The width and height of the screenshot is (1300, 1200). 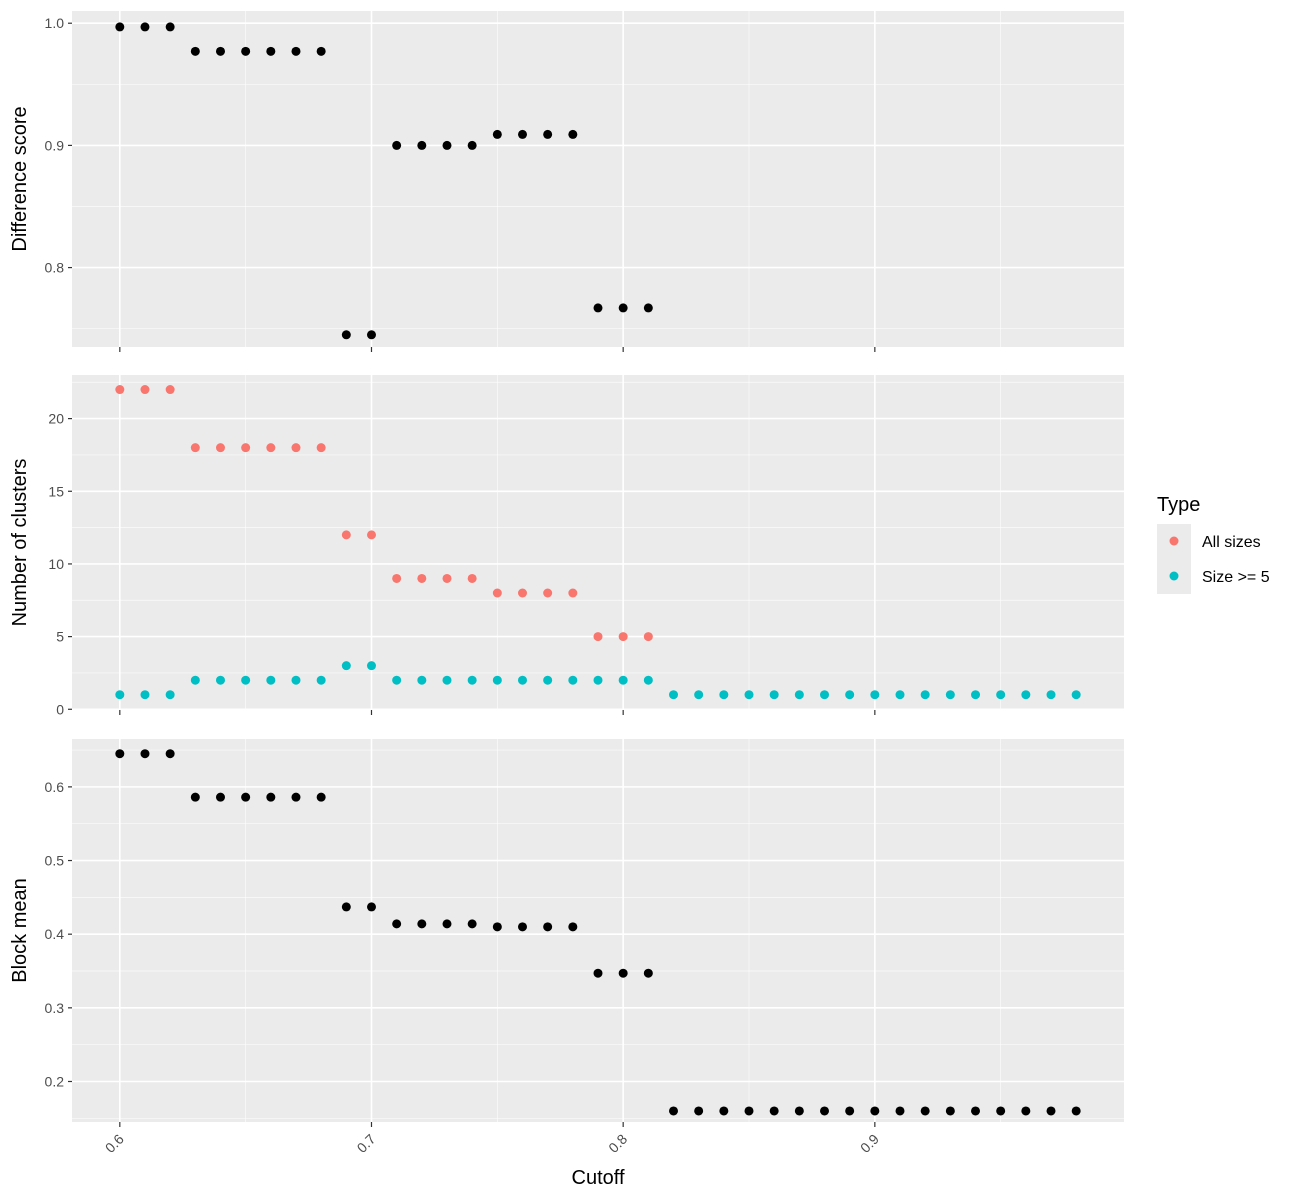 What do you see at coordinates (1213, 544) in the screenshot?
I see `legend: Type All sizes Size >= 5` at bounding box center [1213, 544].